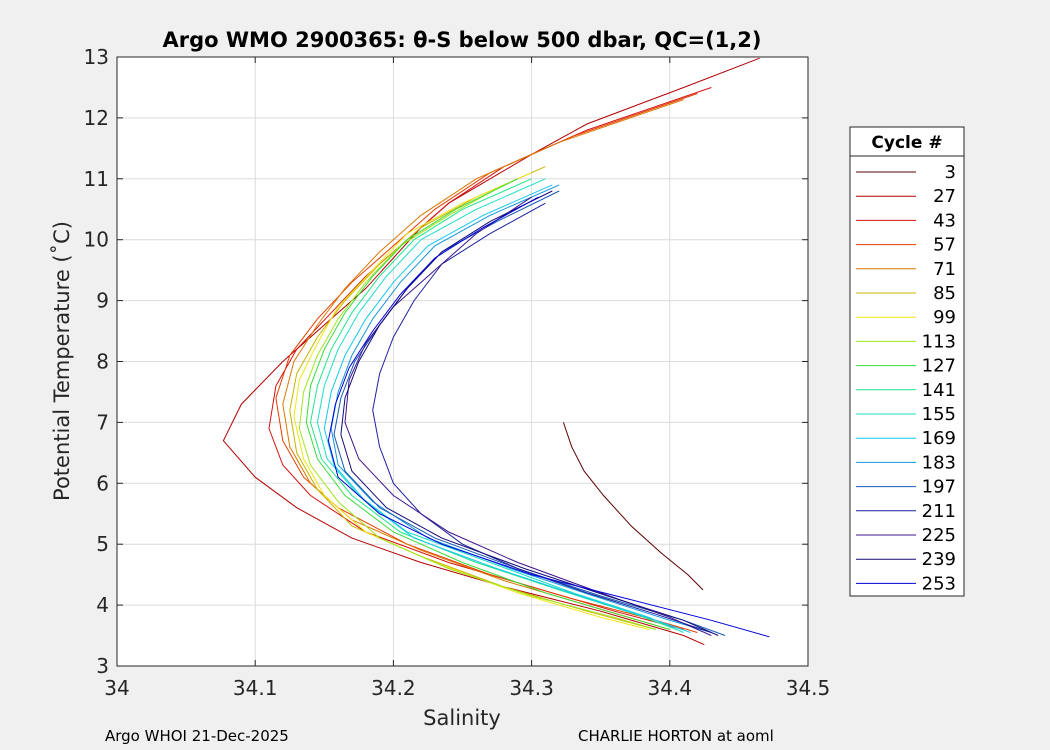 This screenshot has height=750, width=1050. What do you see at coordinates (96, 118) in the screenshot?
I see `y-tick-label: 12` at bounding box center [96, 118].